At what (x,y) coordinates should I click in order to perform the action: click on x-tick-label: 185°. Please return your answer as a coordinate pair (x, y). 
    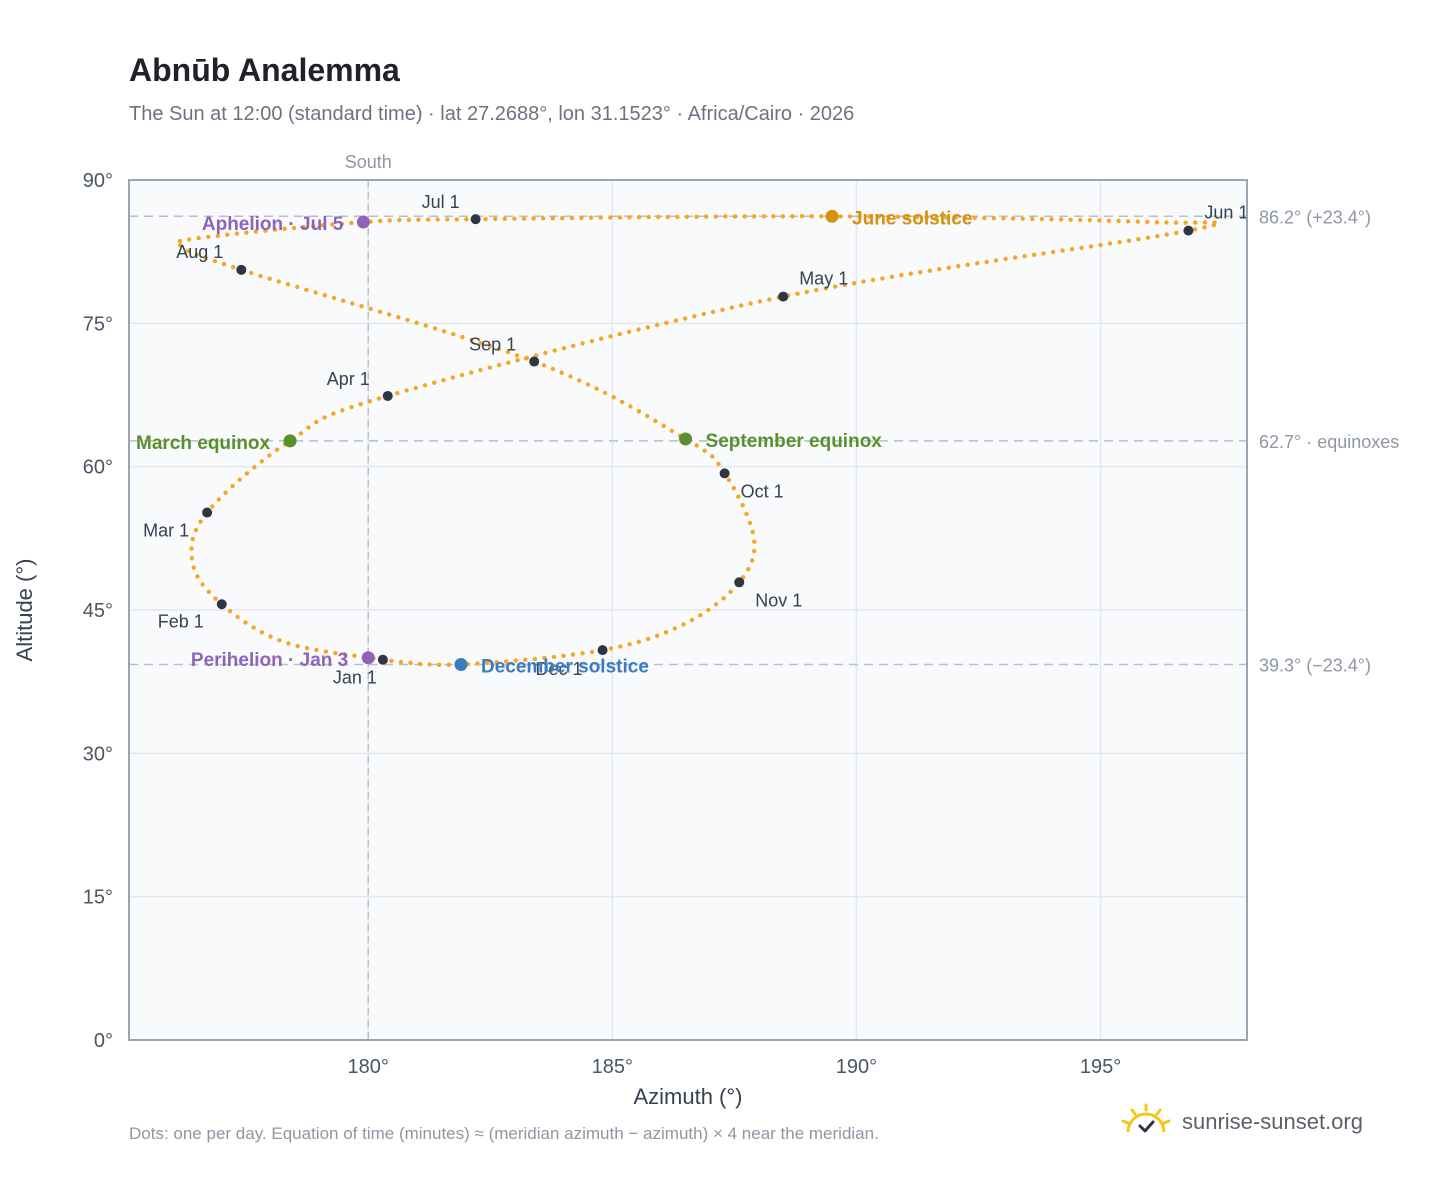
    Looking at the image, I should click on (612, 1067).